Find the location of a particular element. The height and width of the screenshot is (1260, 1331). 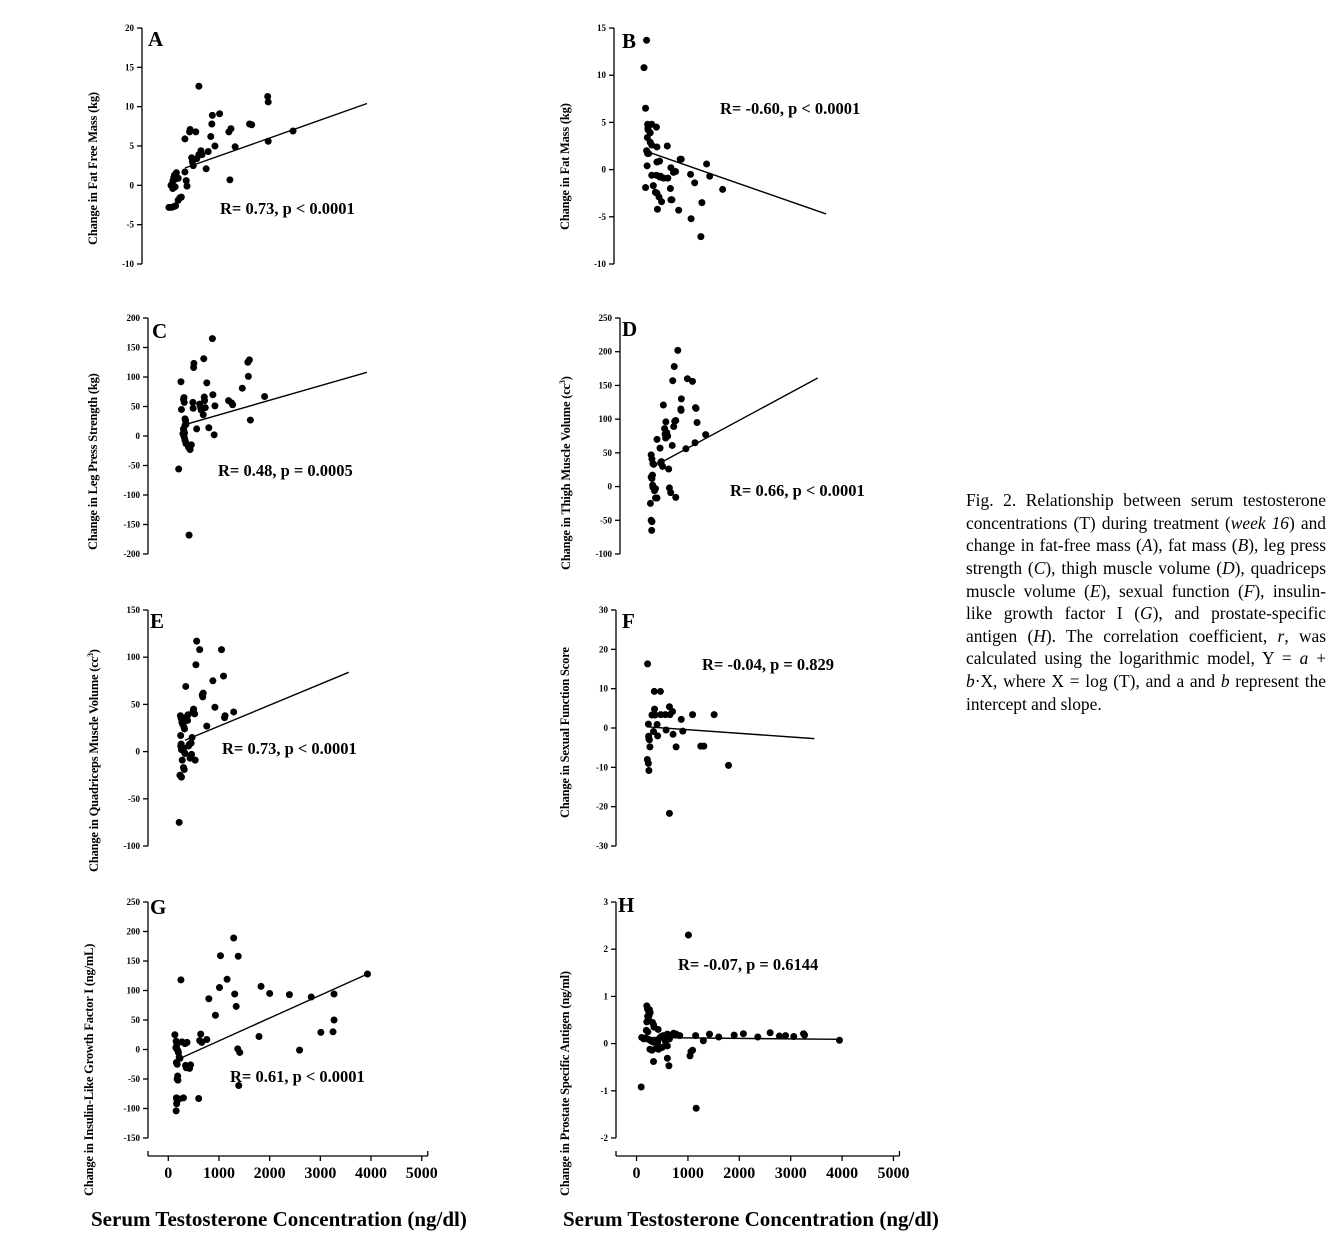

xaxis-title-left: Serum Testosterone Concentration (ng/dl) is located at coordinates (279, 1219).